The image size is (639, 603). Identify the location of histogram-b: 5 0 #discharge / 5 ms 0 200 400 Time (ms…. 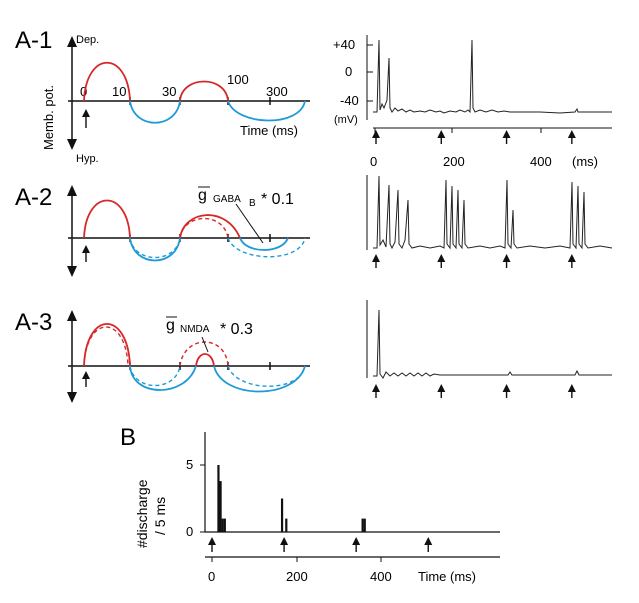
(317, 508).